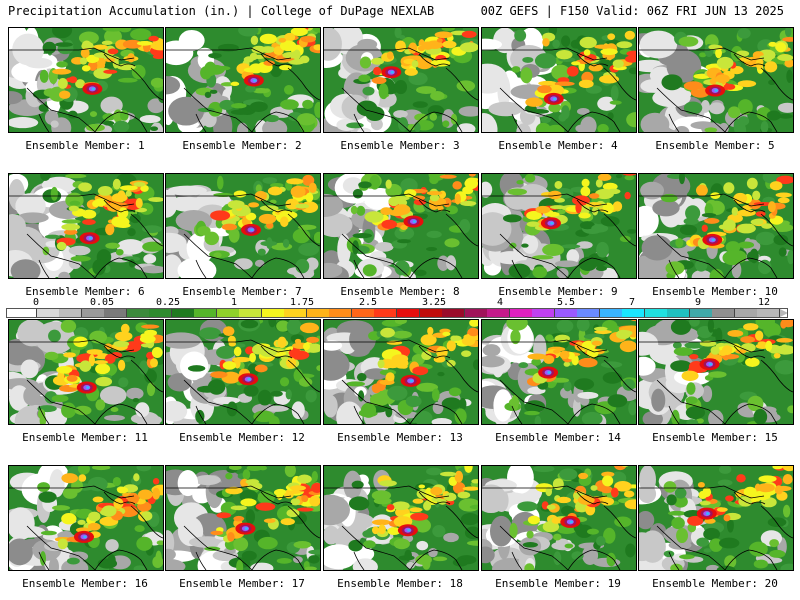  What do you see at coordinates (500, 302) in the screenshot?
I see `colorbar-tick-label: 4` at bounding box center [500, 302].